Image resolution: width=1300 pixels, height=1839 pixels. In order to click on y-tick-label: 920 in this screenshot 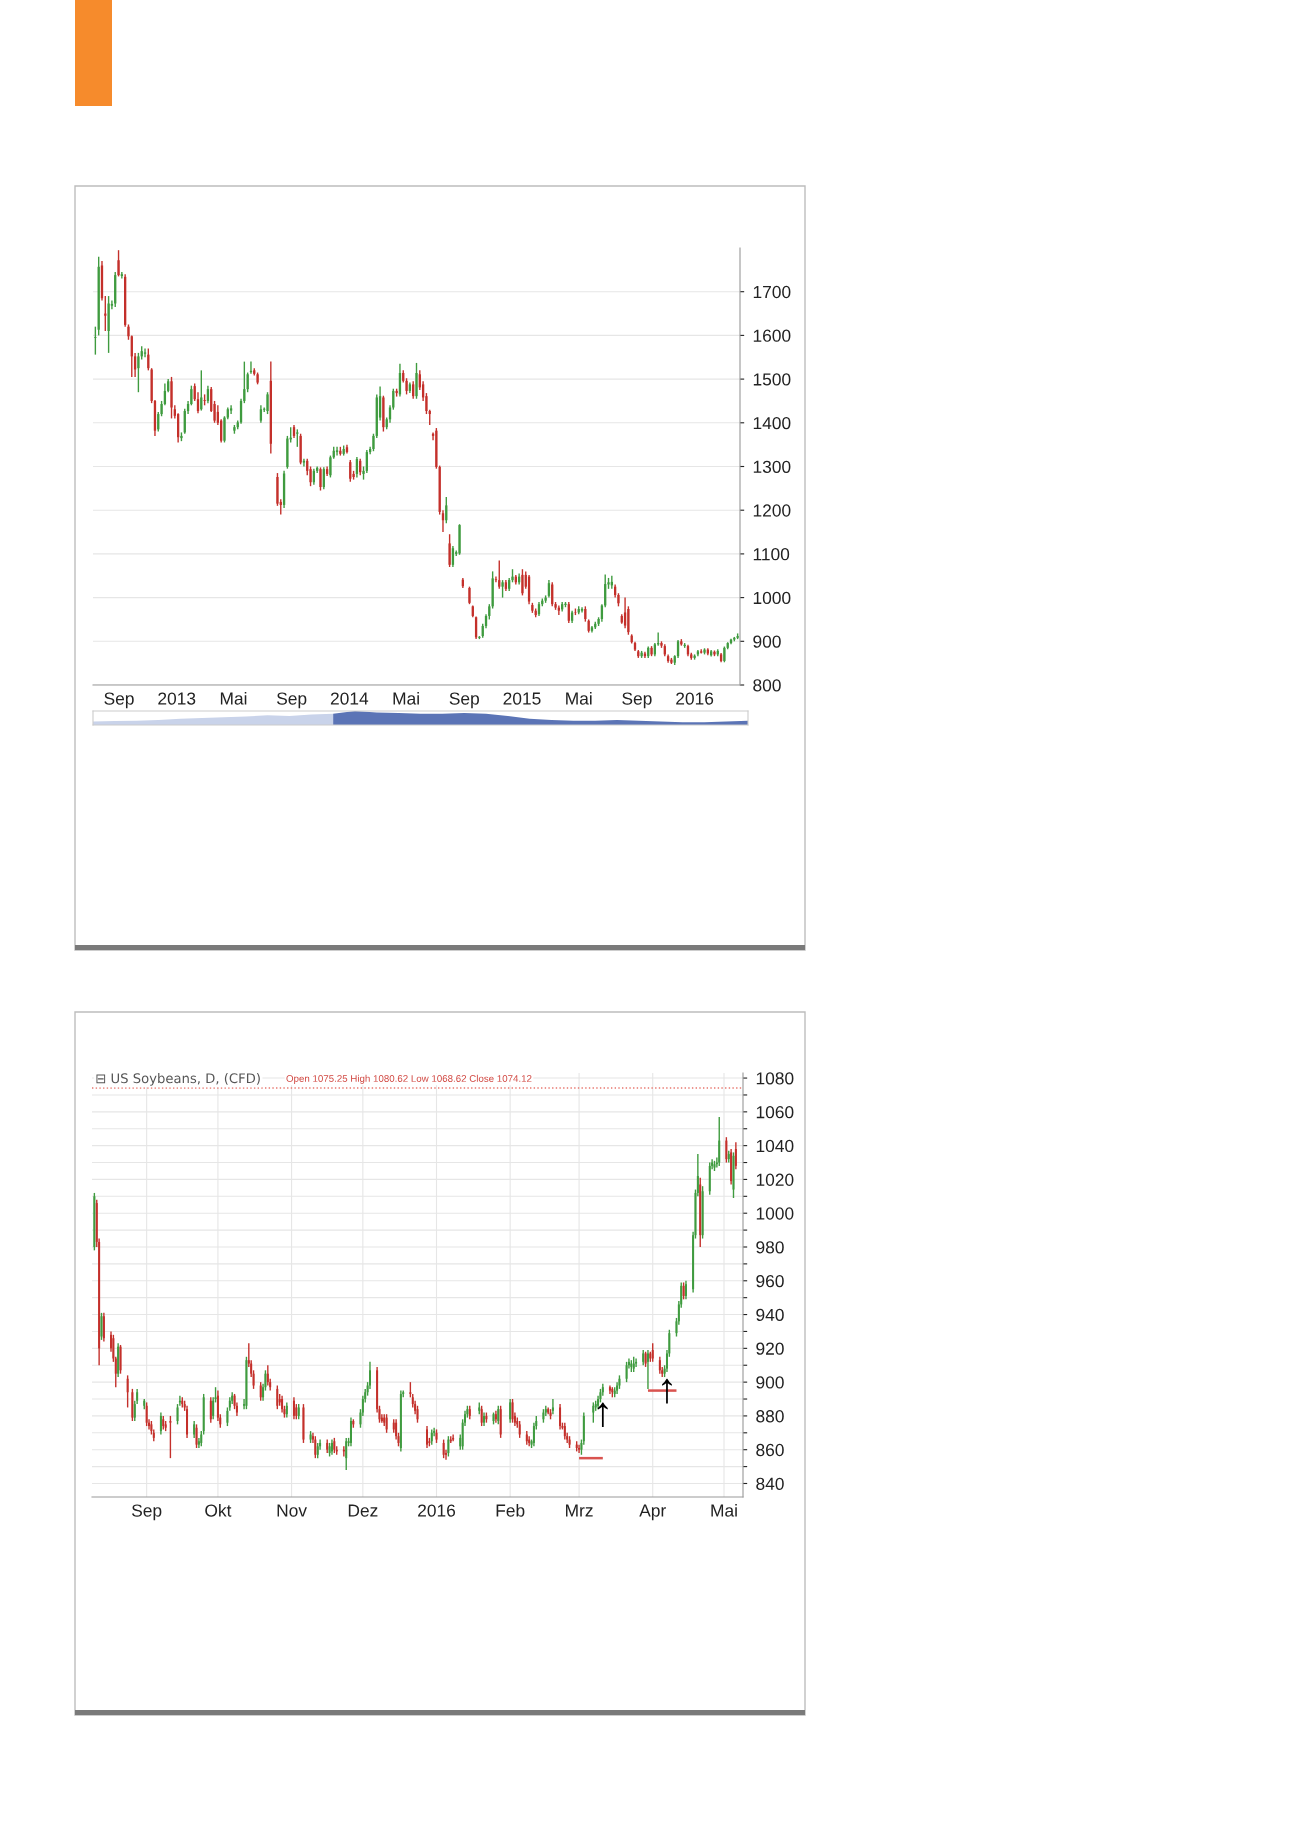, I will do `click(770, 1348)`.